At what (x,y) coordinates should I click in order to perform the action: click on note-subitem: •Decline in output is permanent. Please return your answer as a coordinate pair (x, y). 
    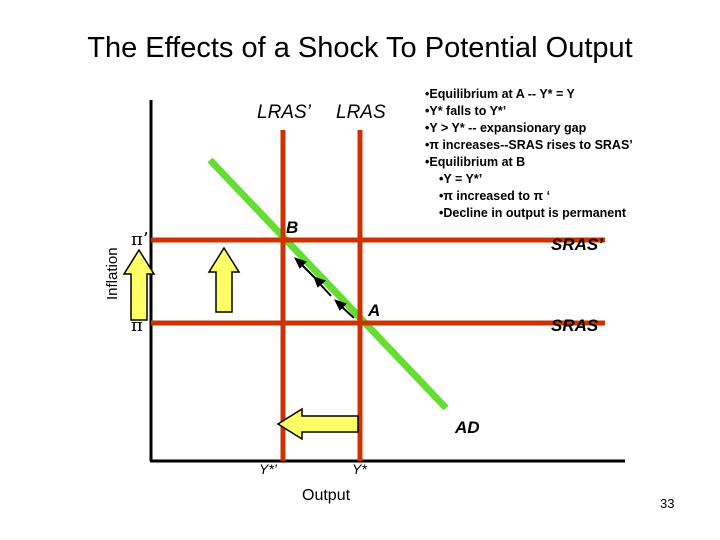
    Looking at the image, I should click on (533, 213).